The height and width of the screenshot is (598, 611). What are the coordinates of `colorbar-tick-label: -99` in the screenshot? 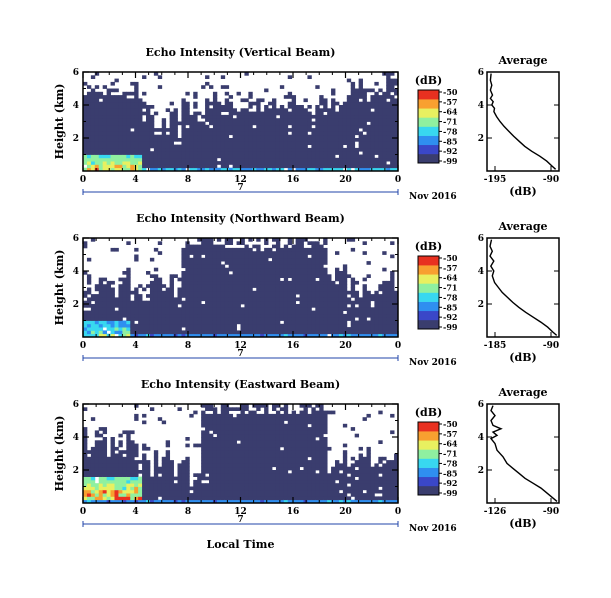 It's located at (450, 327).